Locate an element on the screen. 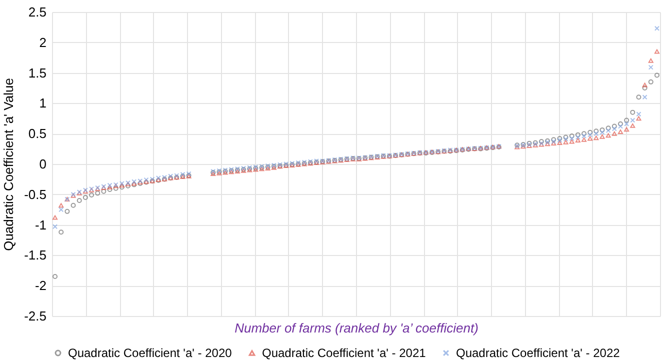 The width and height of the screenshot is (669, 363). legend-label: Quadratic Coefficient 'a' - 2020 is located at coordinates (150, 353).